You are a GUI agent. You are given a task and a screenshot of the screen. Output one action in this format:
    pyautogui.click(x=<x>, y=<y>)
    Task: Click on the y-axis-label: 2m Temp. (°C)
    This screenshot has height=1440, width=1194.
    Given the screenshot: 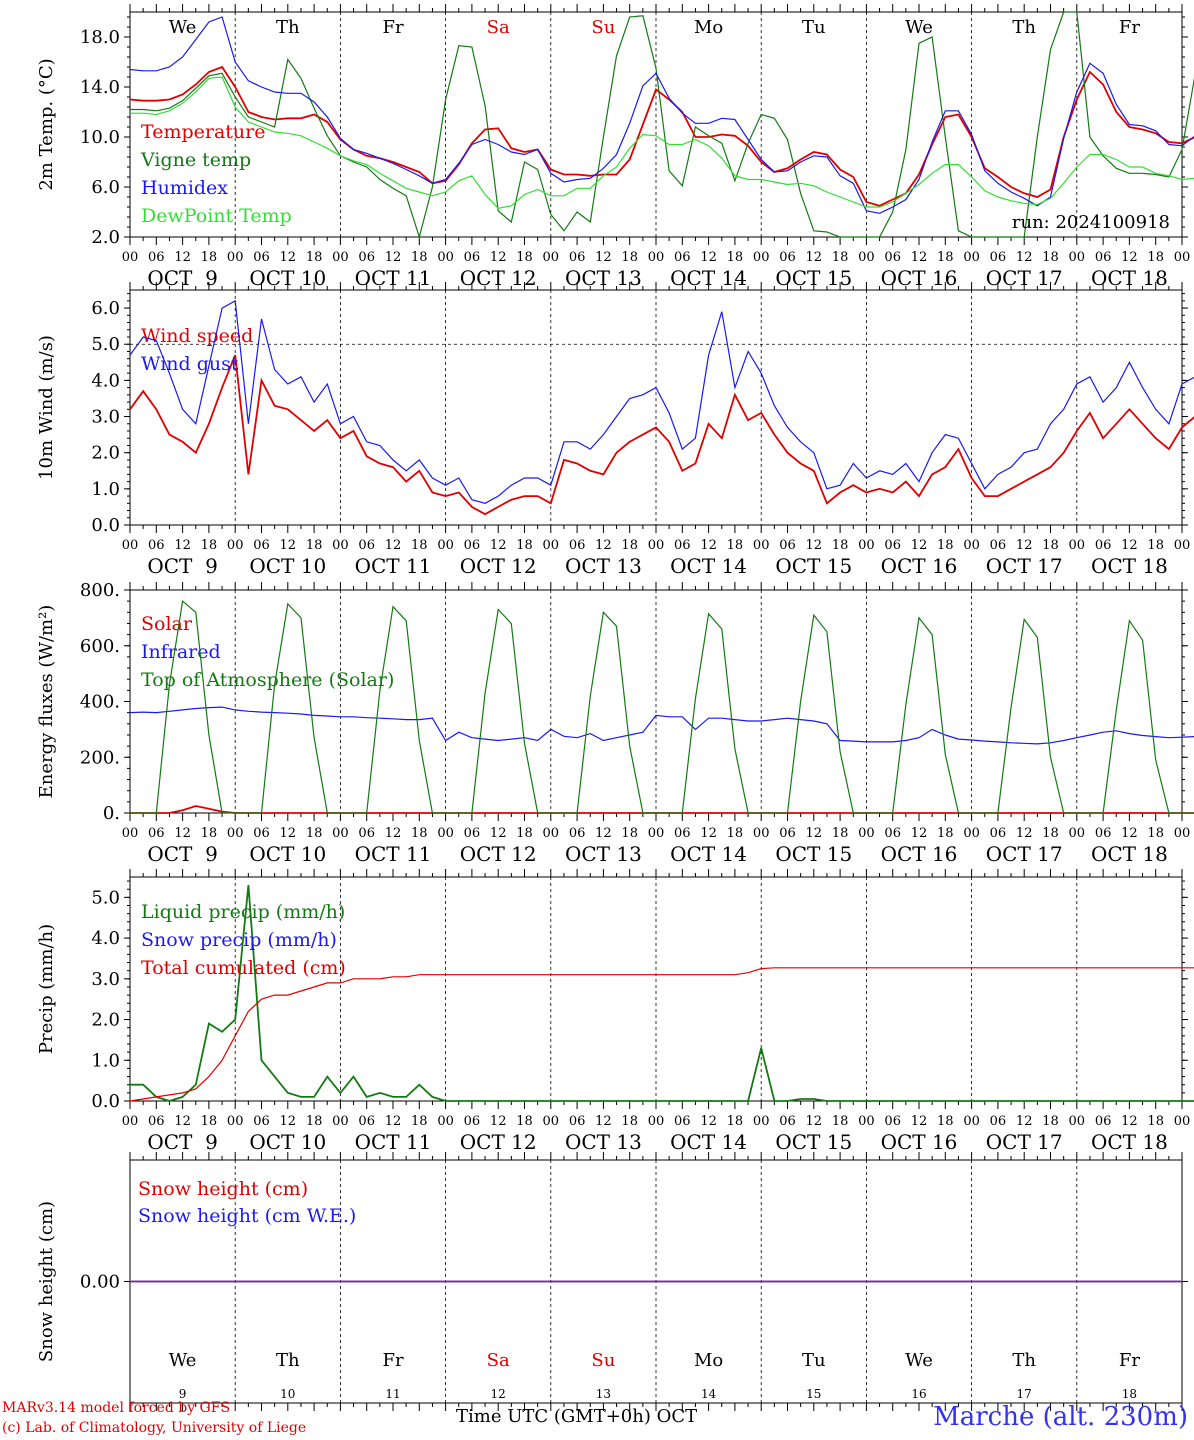 What is the action you would take?
    pyautogui.click(x=46, y=124)
    